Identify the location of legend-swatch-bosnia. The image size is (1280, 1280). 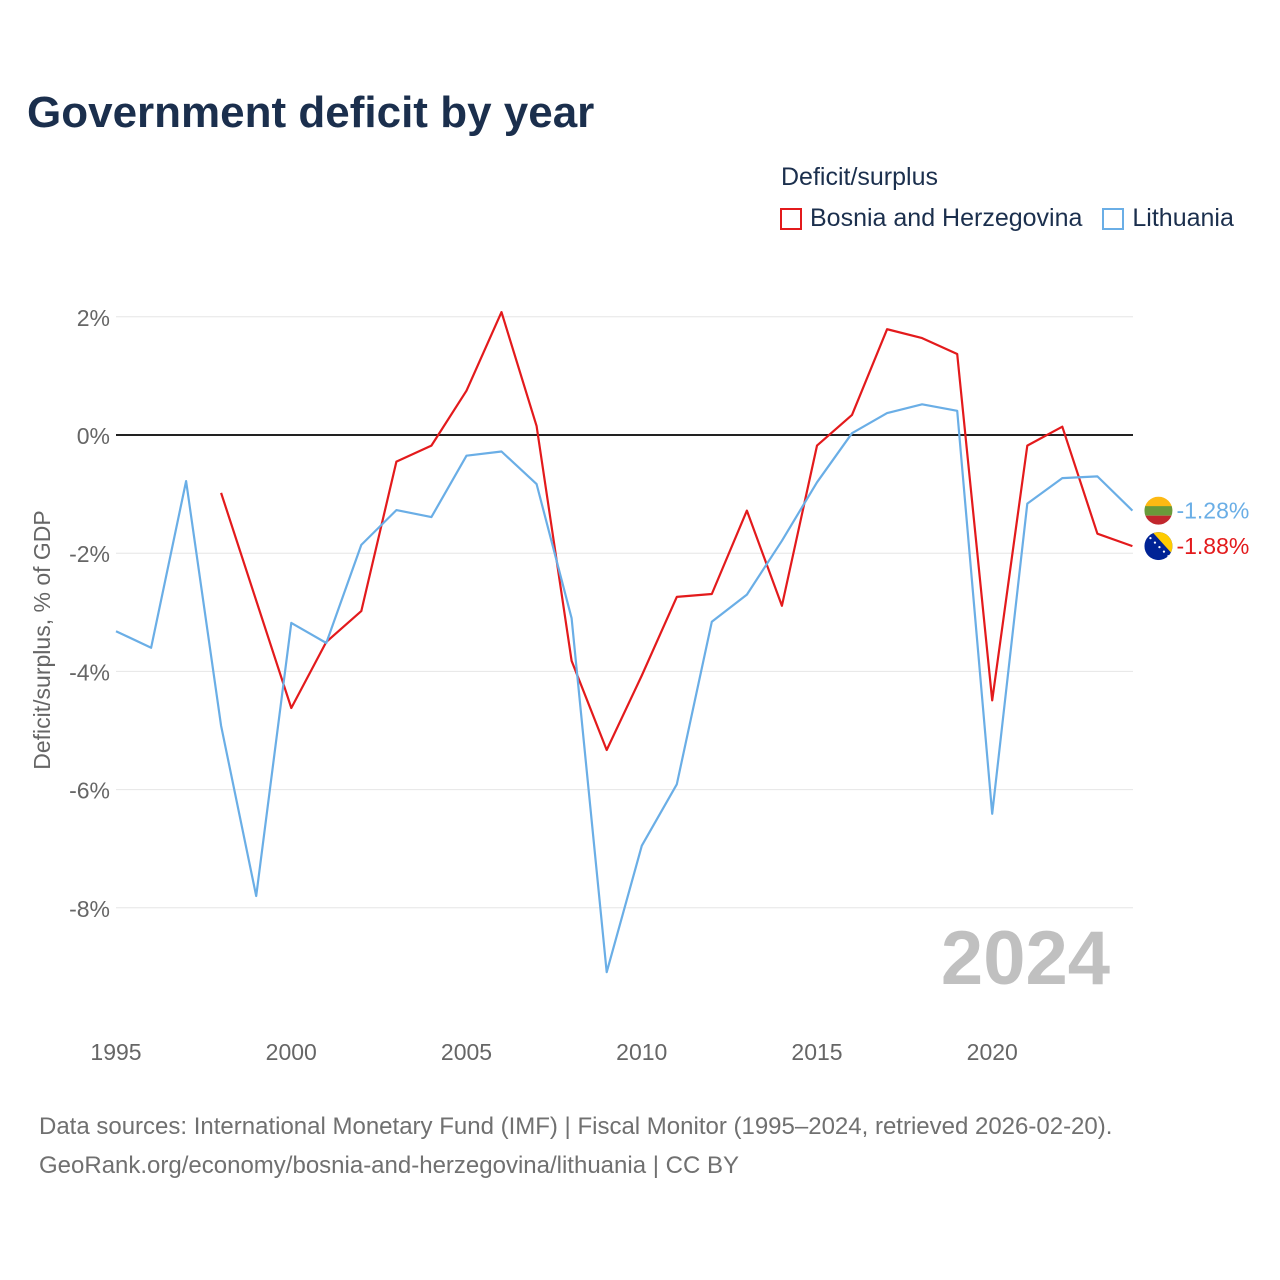
(791, 218).